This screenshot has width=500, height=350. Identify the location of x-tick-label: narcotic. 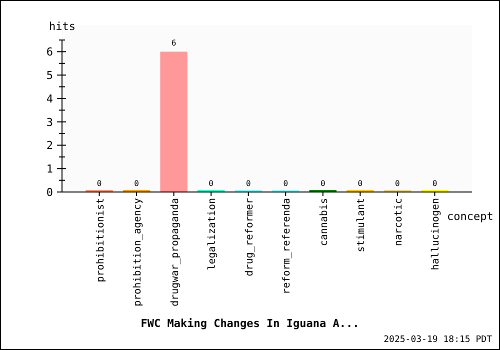
(398, 222).